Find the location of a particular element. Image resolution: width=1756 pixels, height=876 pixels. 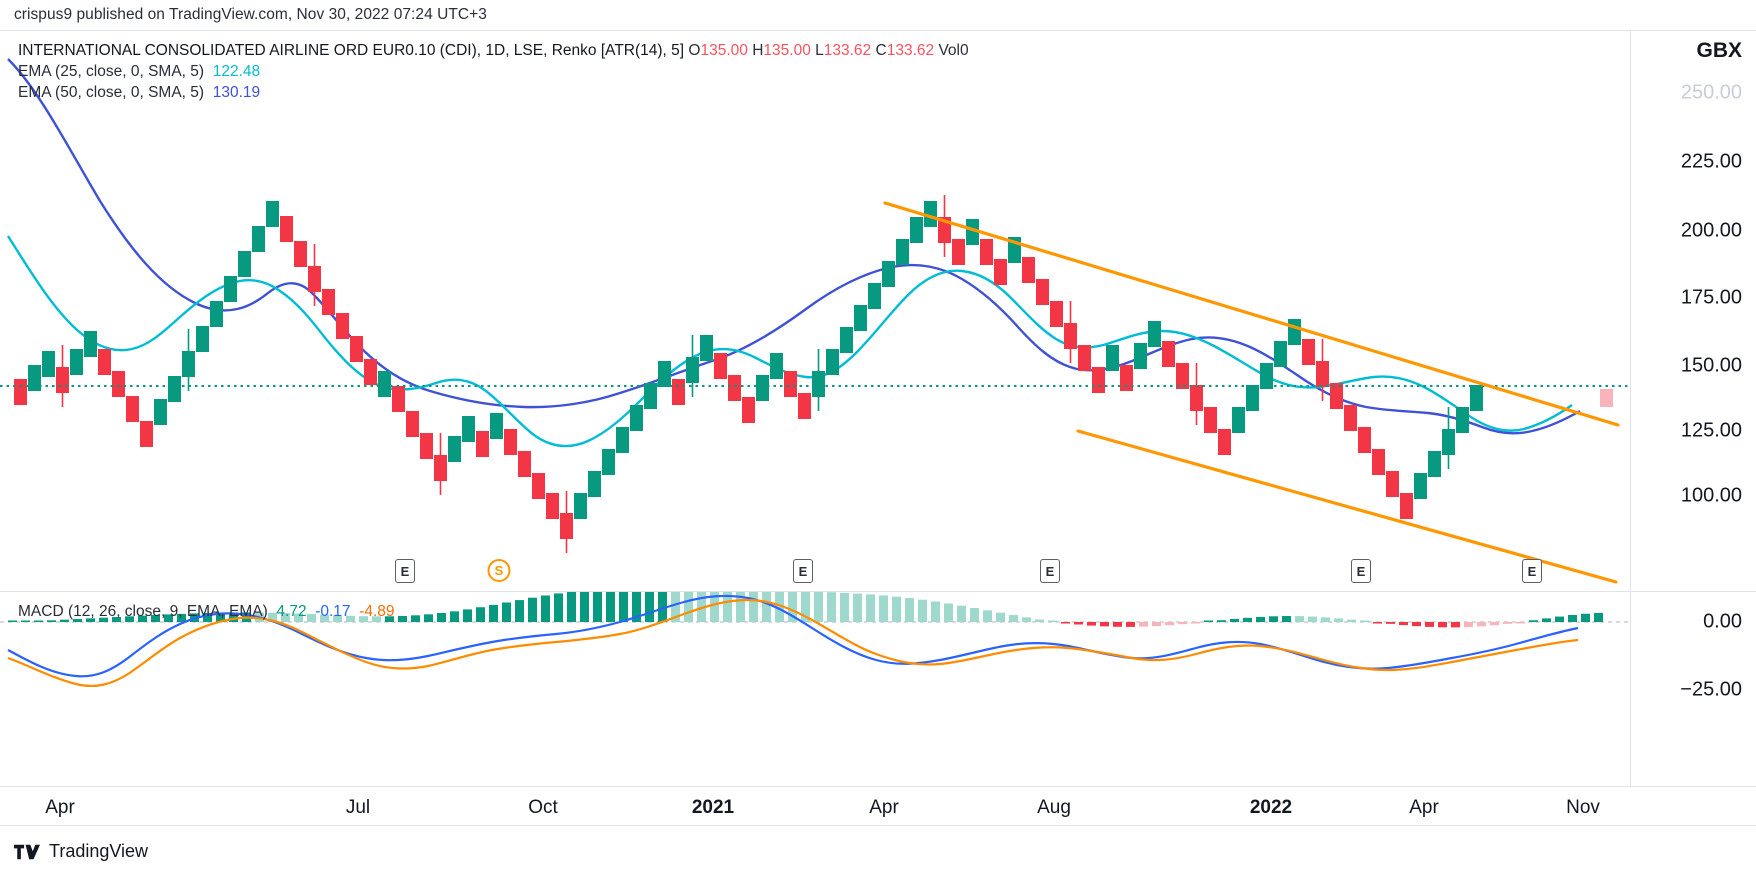

time-tick-2022: 2022 is located at coordinates (1271, 807).